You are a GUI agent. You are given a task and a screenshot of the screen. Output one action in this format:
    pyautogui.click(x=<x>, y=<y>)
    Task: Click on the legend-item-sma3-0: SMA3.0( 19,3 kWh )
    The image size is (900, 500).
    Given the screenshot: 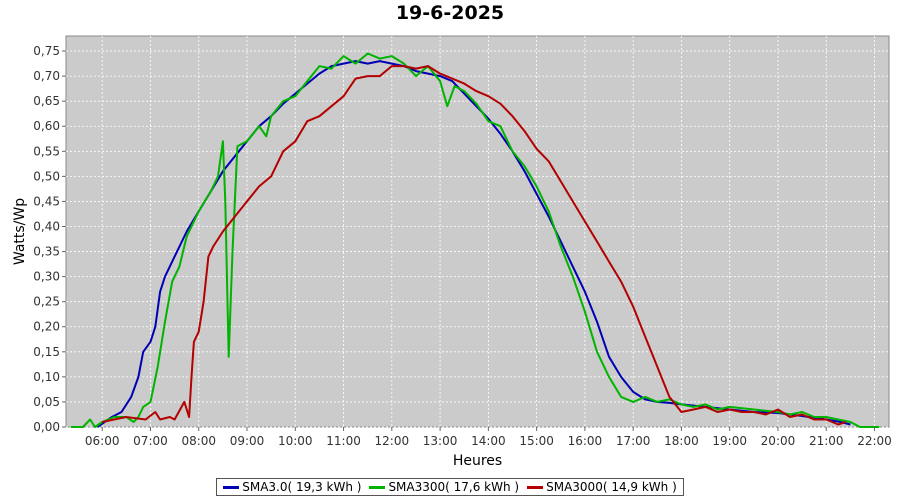 What is the action you would take?
    pyautogui.click(x=292, y=487)
    